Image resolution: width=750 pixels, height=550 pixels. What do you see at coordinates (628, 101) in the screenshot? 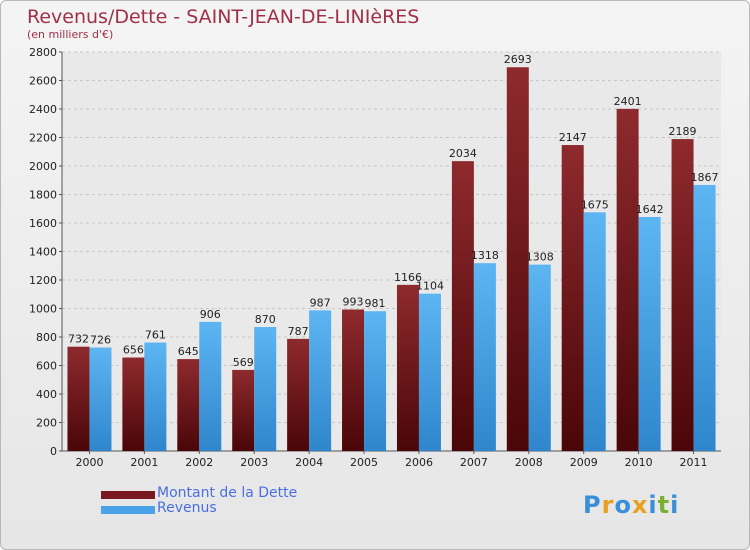
I see `data-label: 2401` at bounding box center [628, 101].